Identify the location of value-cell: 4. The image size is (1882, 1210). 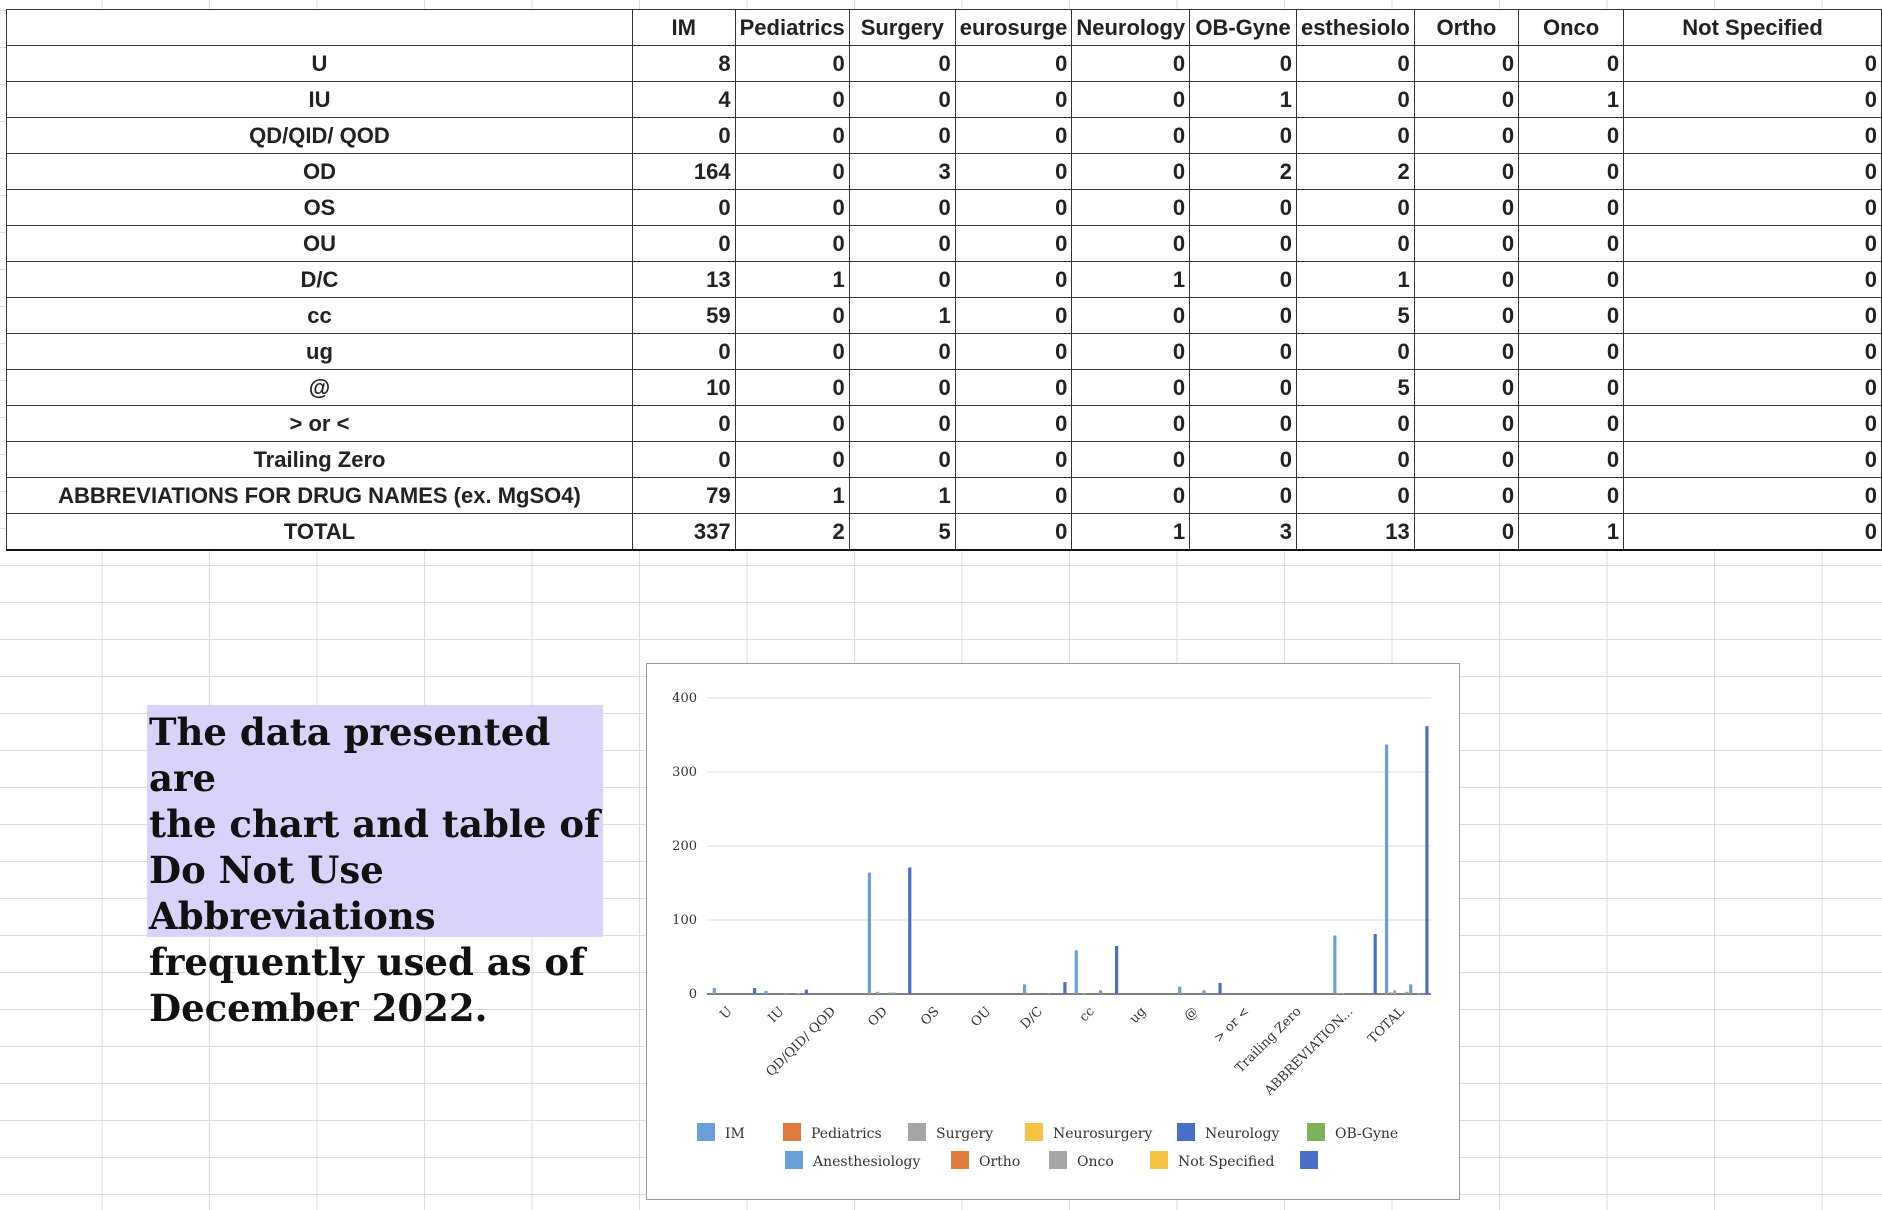
(683, 99).